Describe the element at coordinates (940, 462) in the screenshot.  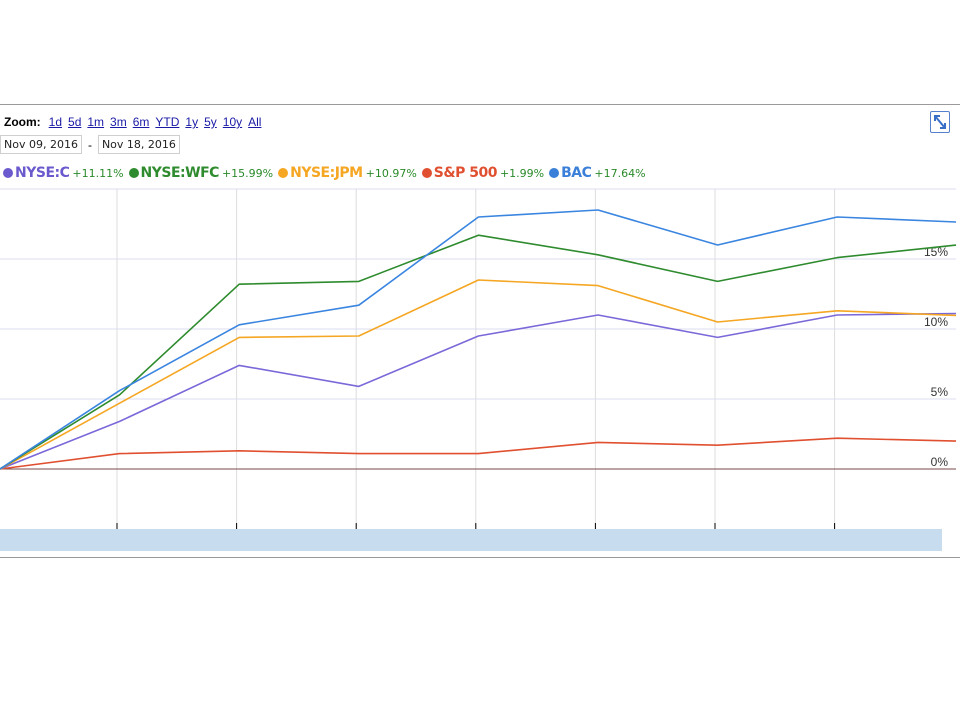
I see `y-tick-label: 0%` at that location.